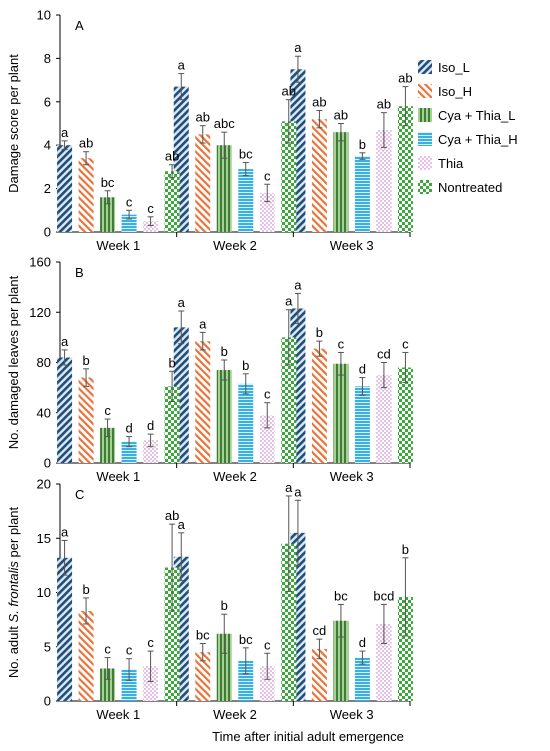 The width and height of the screenshot is (550, 751). What do you see at coordinates (44, 15) in the screenshot?
I see `y-tick-label: 10` at bounding box center [44, 15].